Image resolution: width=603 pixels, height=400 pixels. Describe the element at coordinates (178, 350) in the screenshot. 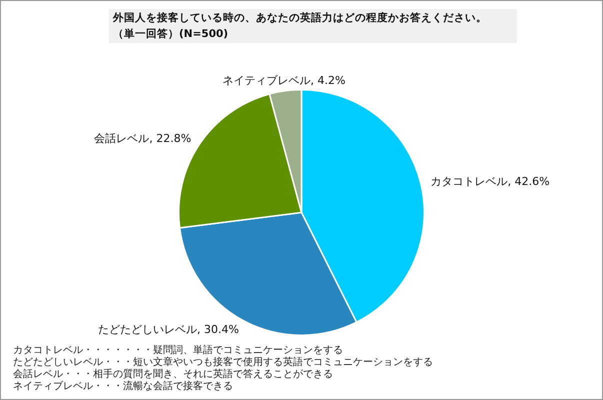

I see `text: カタコトレベル・・・・・・・疑問詞、単語でコミュニケーションをする` at that location.